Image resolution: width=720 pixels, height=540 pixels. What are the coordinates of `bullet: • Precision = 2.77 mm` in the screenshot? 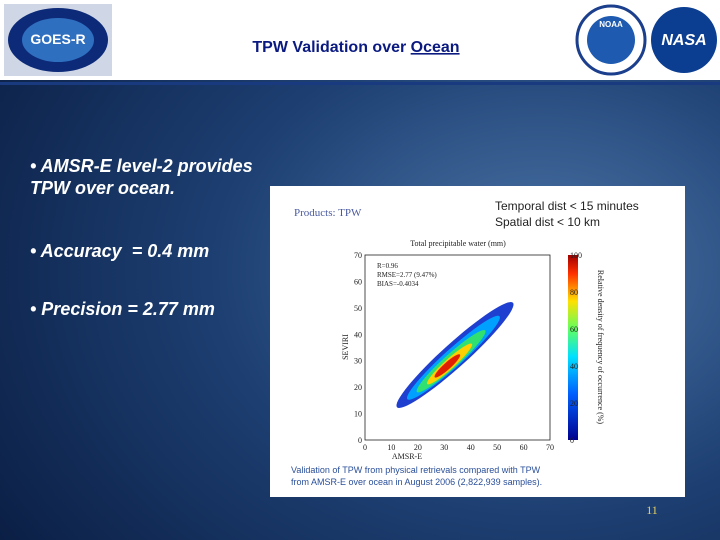 It's located at (122, 309).